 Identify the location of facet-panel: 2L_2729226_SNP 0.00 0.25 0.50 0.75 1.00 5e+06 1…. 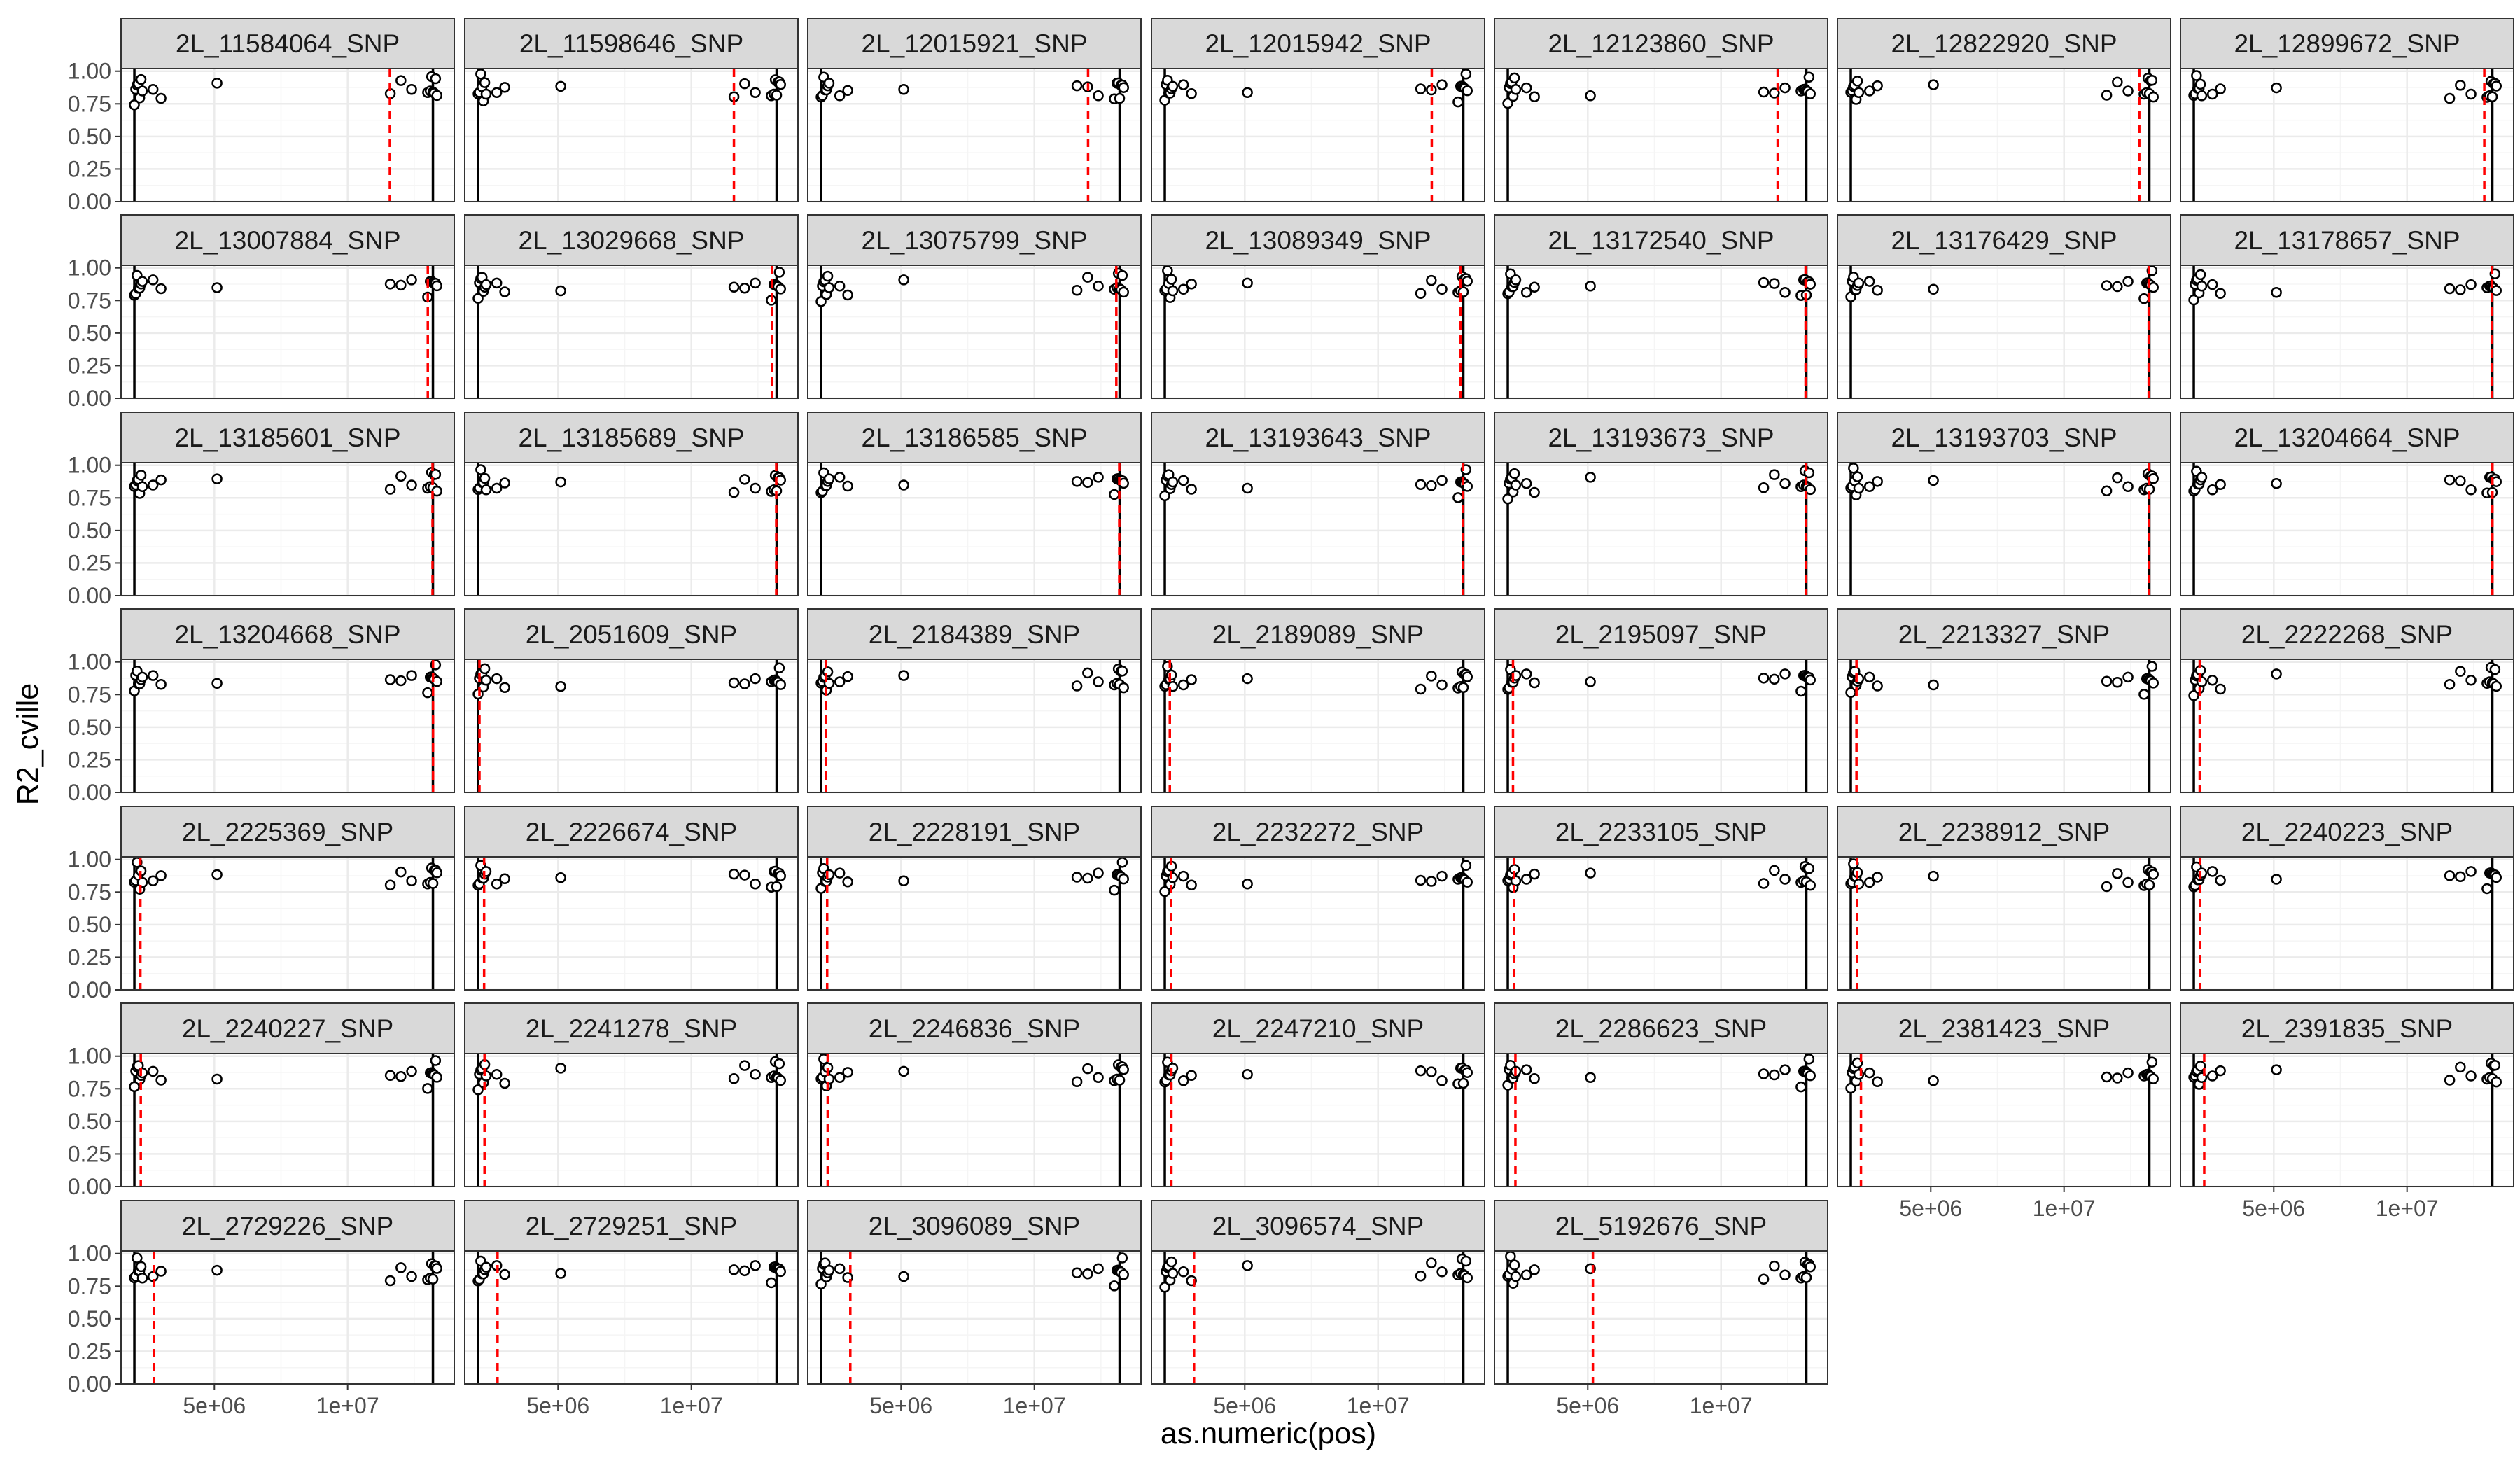
(261, 1309).